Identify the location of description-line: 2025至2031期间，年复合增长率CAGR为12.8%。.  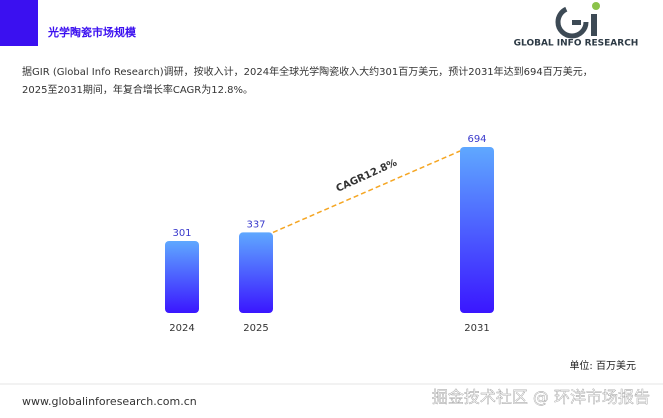
(137, 89).